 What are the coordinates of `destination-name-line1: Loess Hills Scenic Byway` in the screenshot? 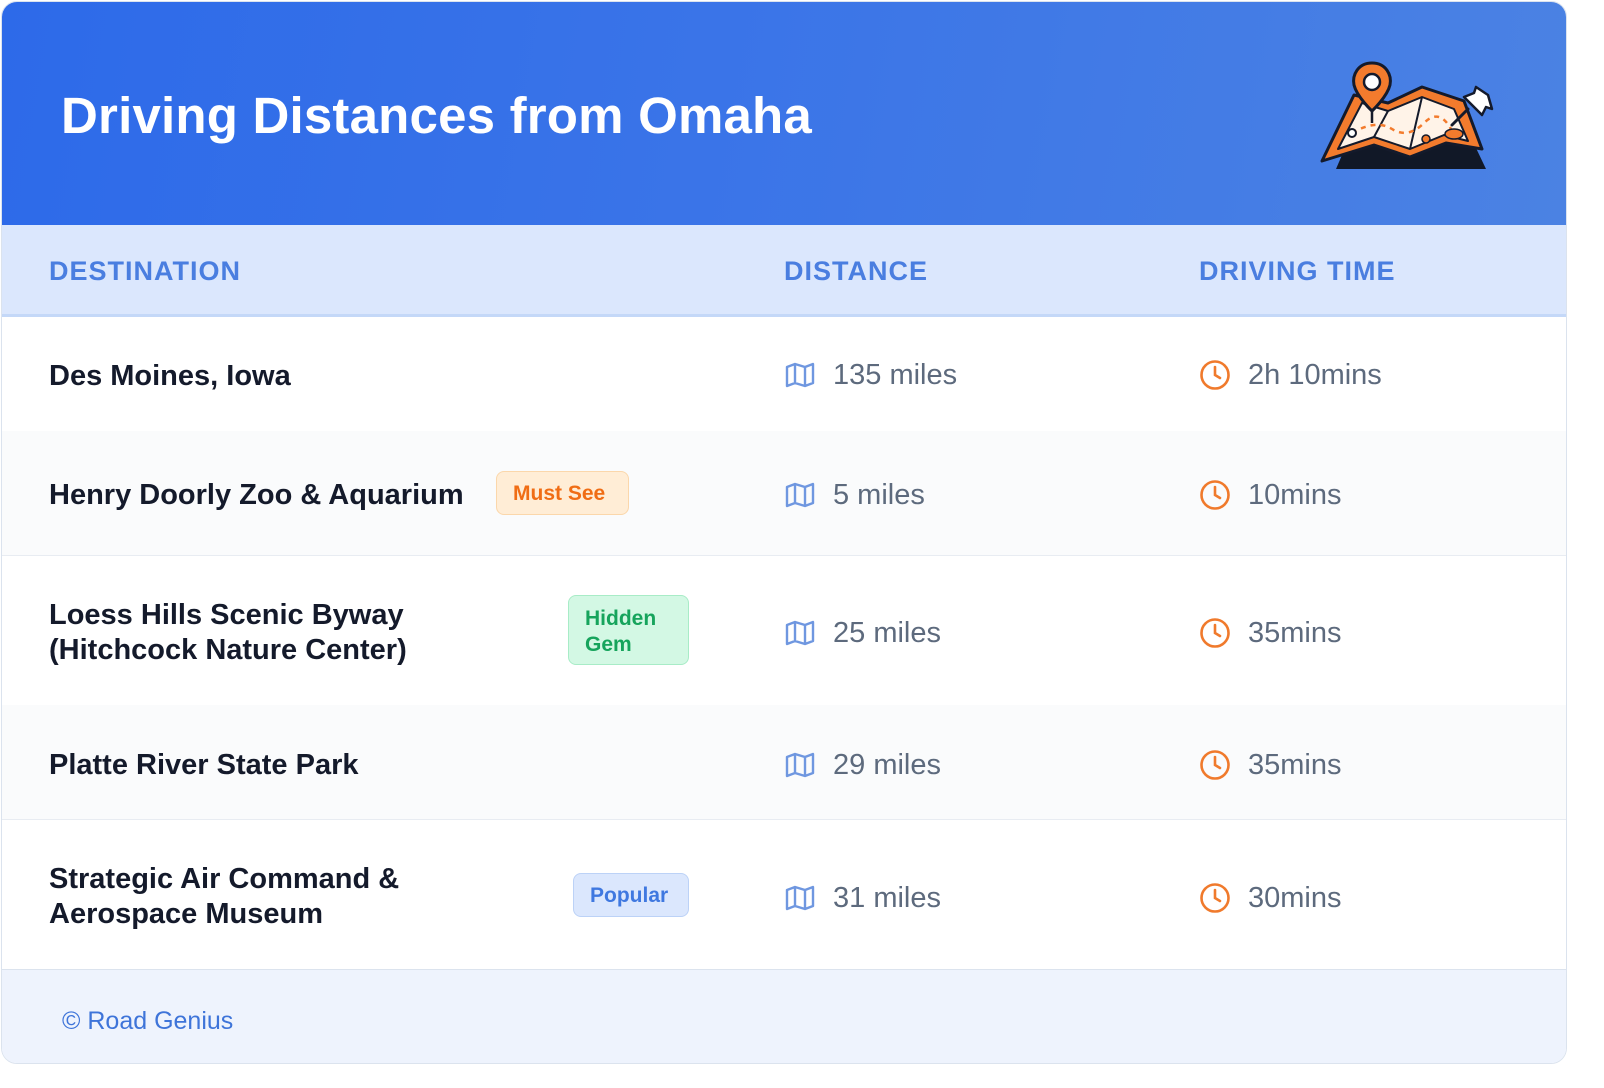 It's located at (226, 615).